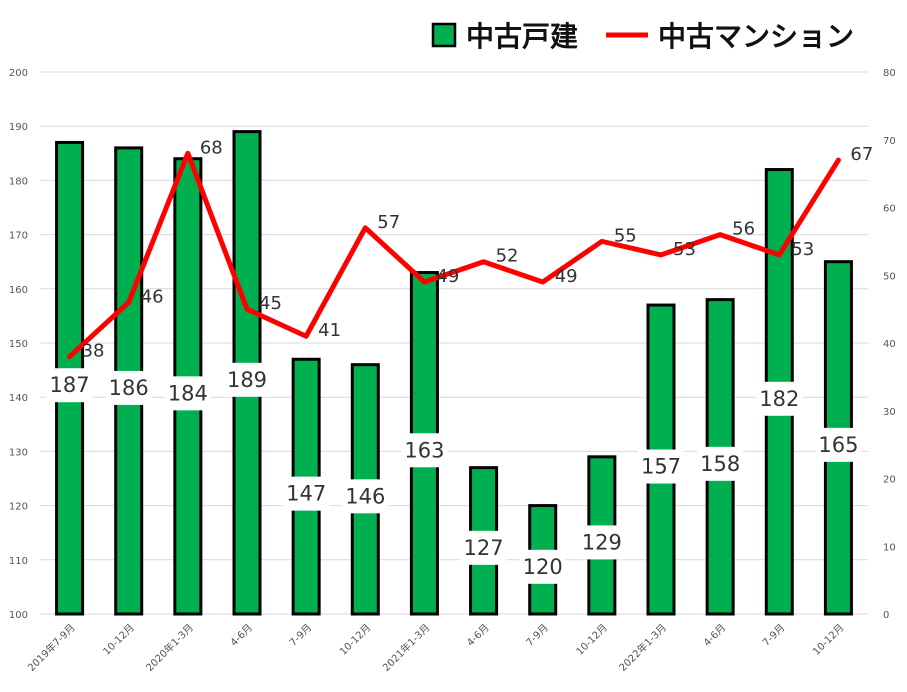 The height and width of the screenshot is (692, 907). I want to click on legend: 中古戸建 中古マンション, so click(642, 36).